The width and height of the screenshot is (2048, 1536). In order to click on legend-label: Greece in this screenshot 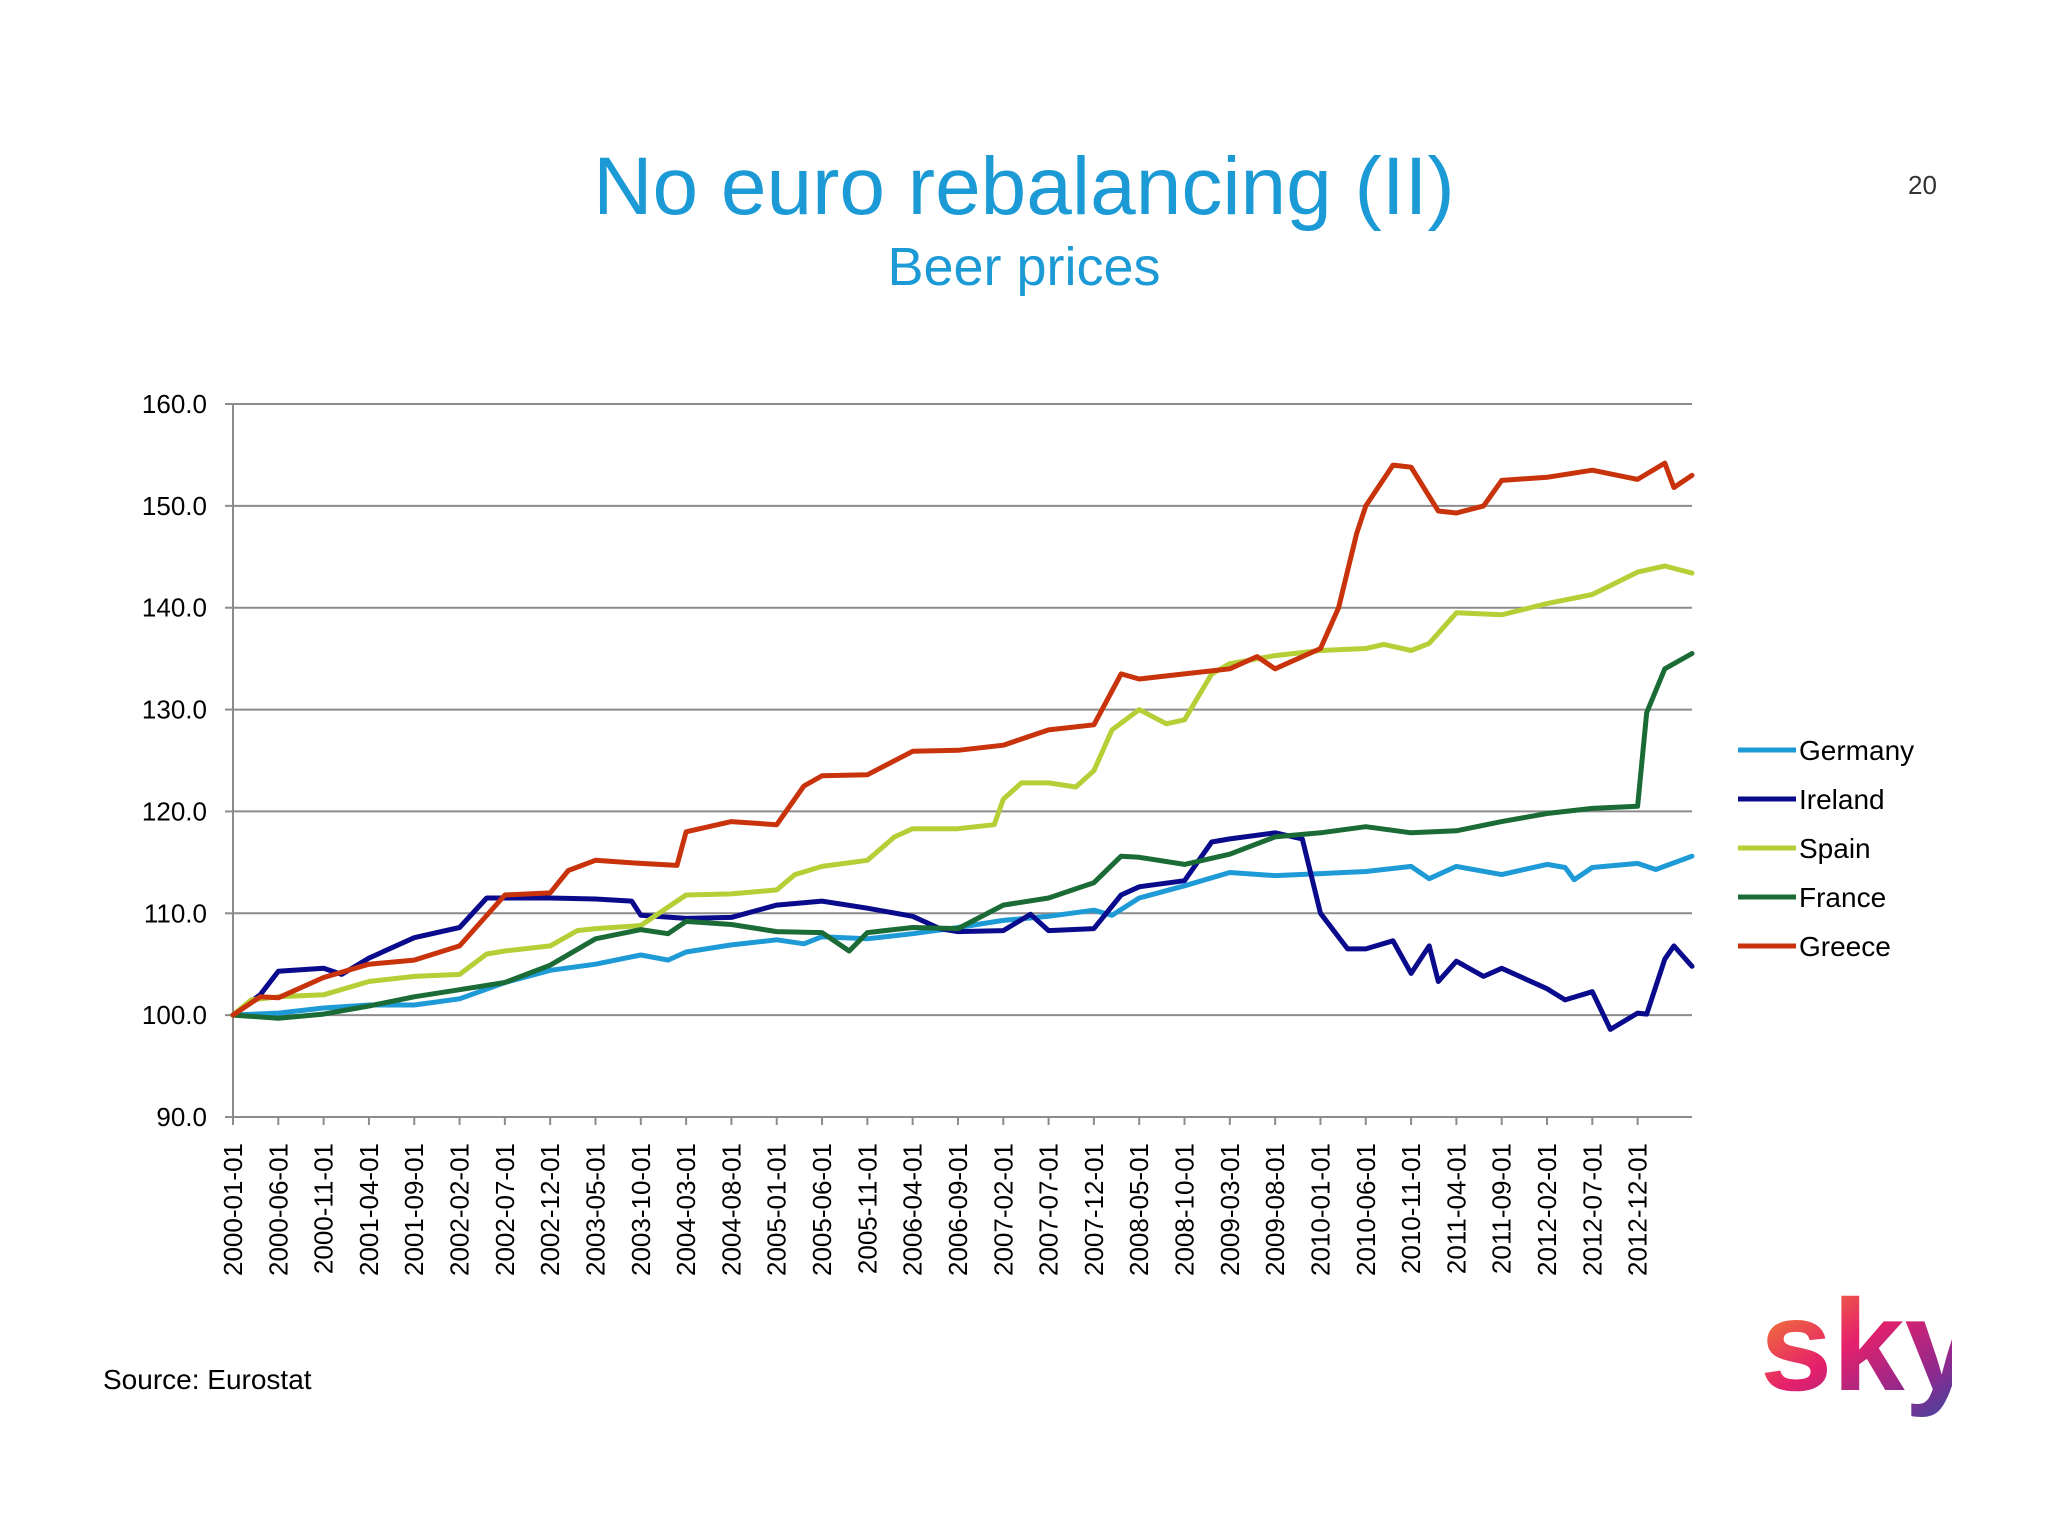, I will do `click(1845, 946)`.